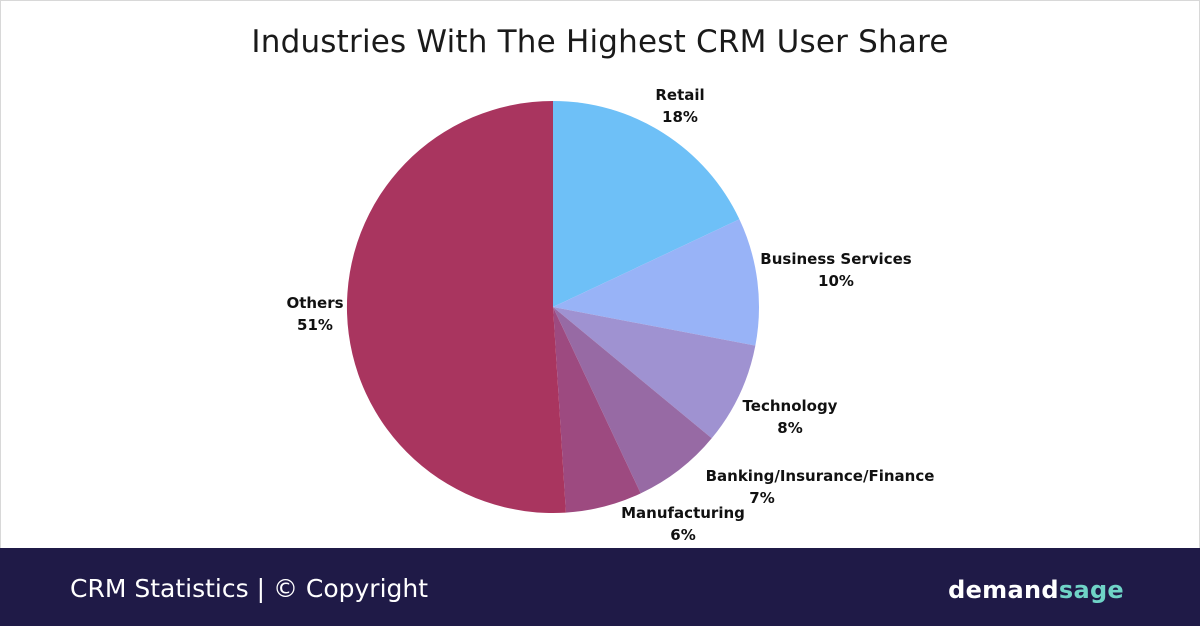  What do you see at coordinates (600, 587) in the screenshot?
I see `footer-bar: CRM Statistics | © Copyright demandsage` at bounding box center [600, 587].